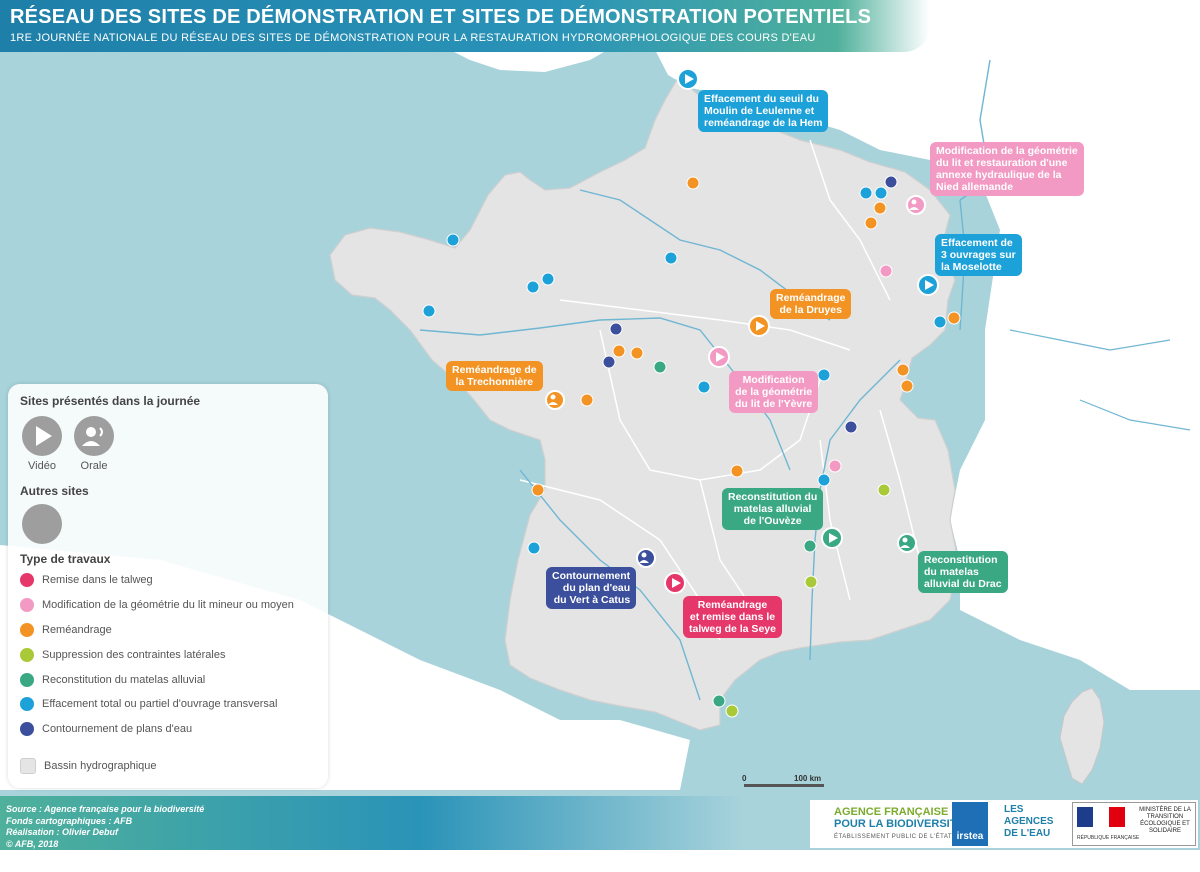 The height and width of the screenshot is (872, 1200). I want to click on scale-bar, so click(784, 785).